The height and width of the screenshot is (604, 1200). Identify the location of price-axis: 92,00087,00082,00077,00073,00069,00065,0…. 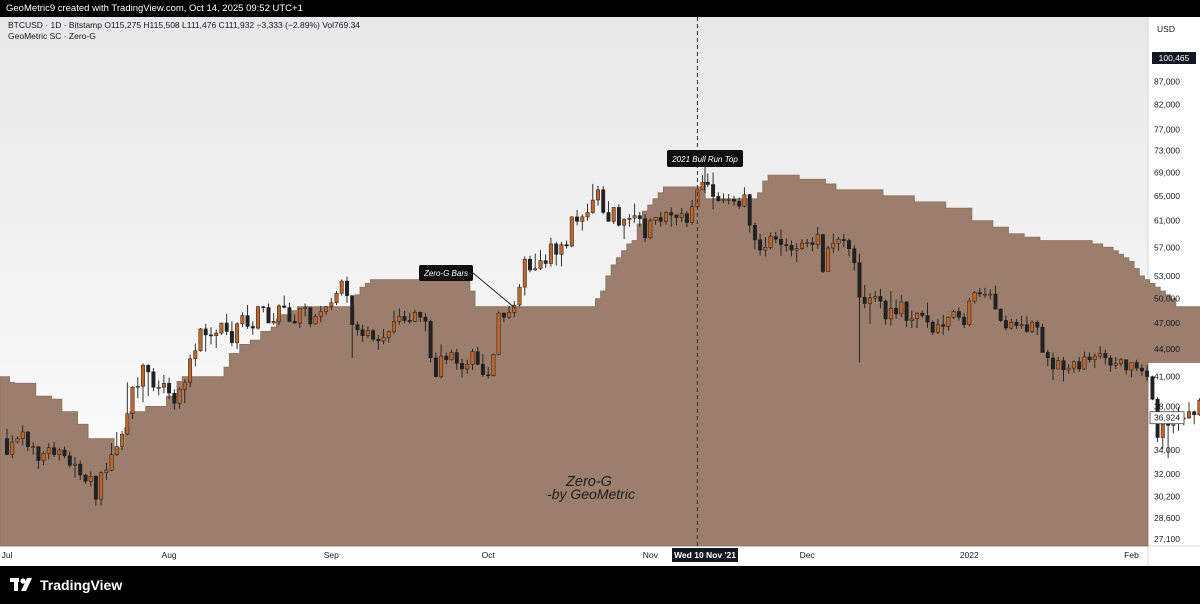
(1167, 300).